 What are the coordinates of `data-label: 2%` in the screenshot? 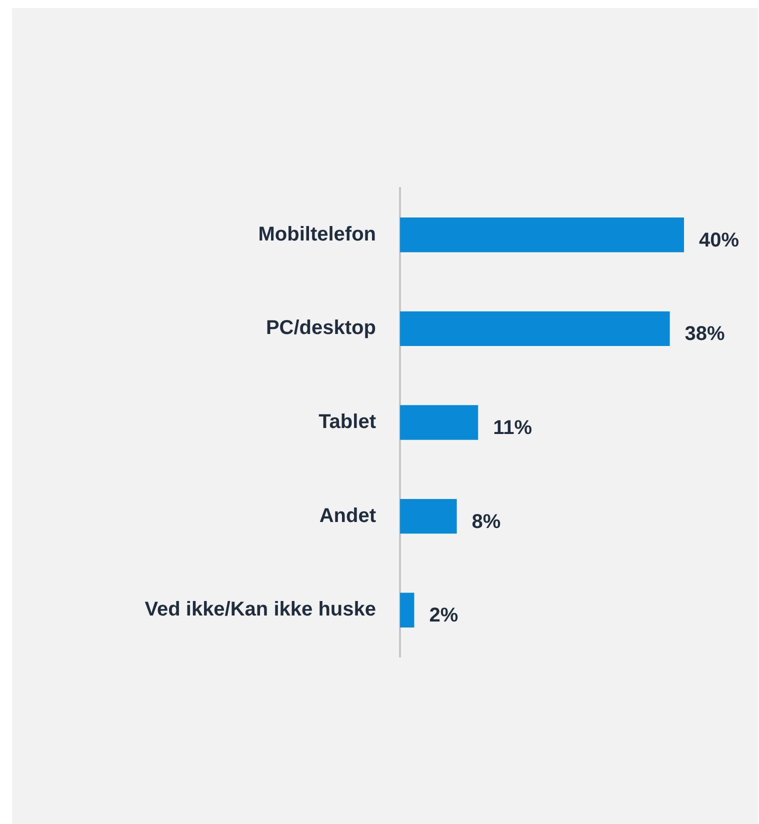 It's located at (443, 615).